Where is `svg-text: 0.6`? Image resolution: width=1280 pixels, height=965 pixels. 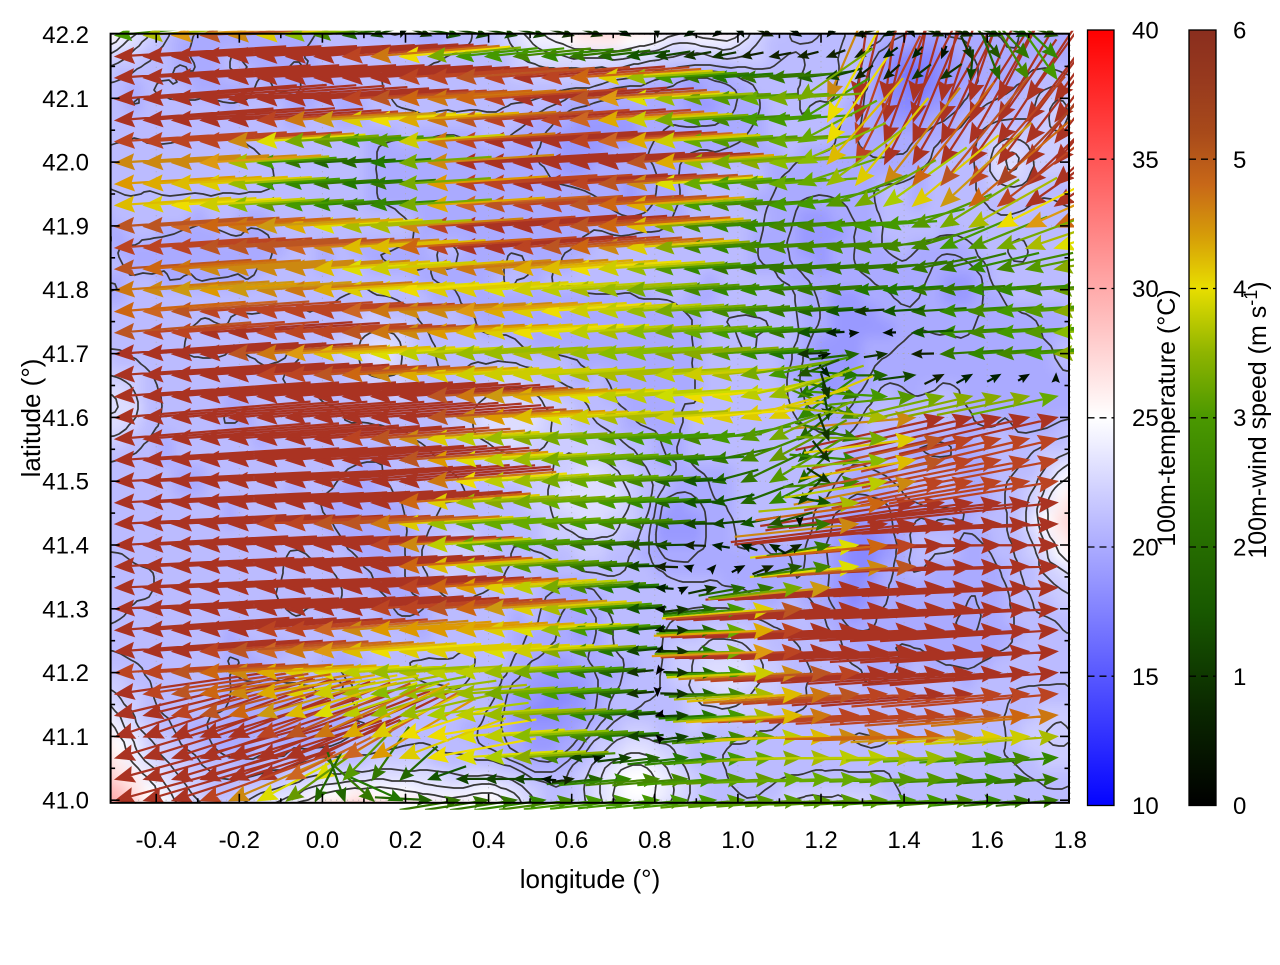 svg-text: 0.6 is located at coordinates (571, 840).